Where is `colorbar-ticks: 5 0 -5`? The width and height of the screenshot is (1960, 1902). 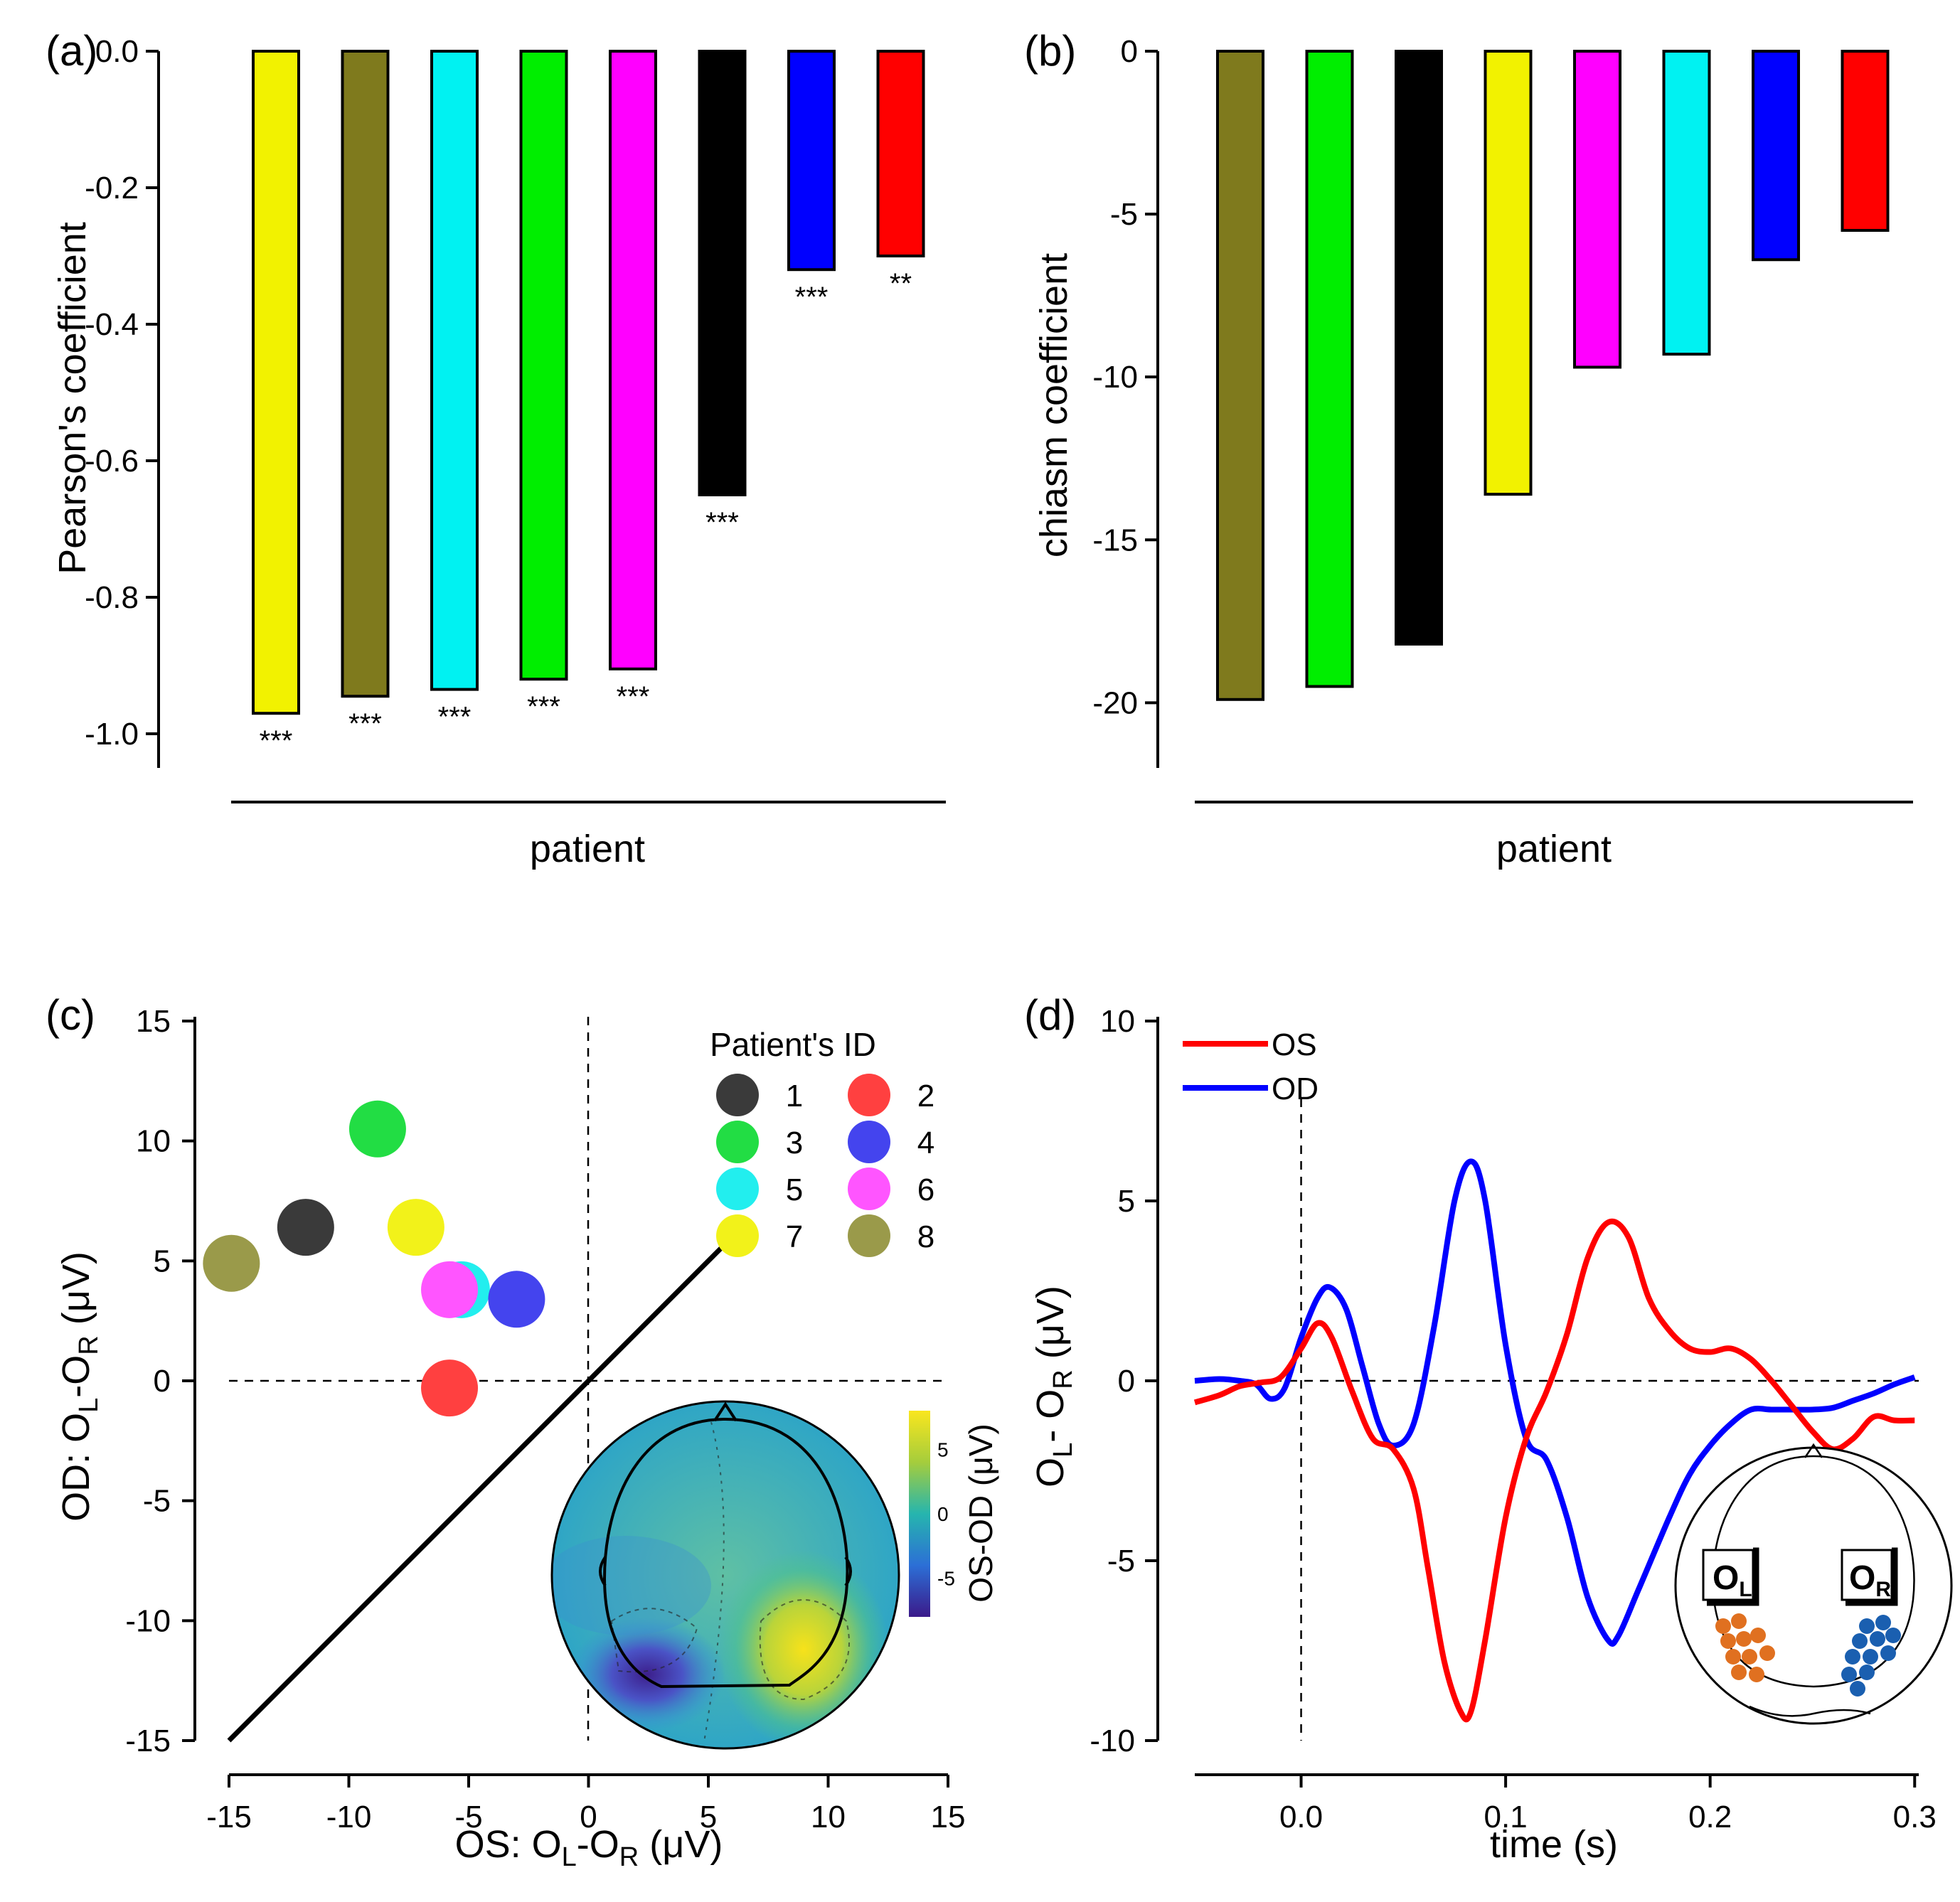 colorbar-ticks: 5 0 -5 is located at coordinates (946, 1513).